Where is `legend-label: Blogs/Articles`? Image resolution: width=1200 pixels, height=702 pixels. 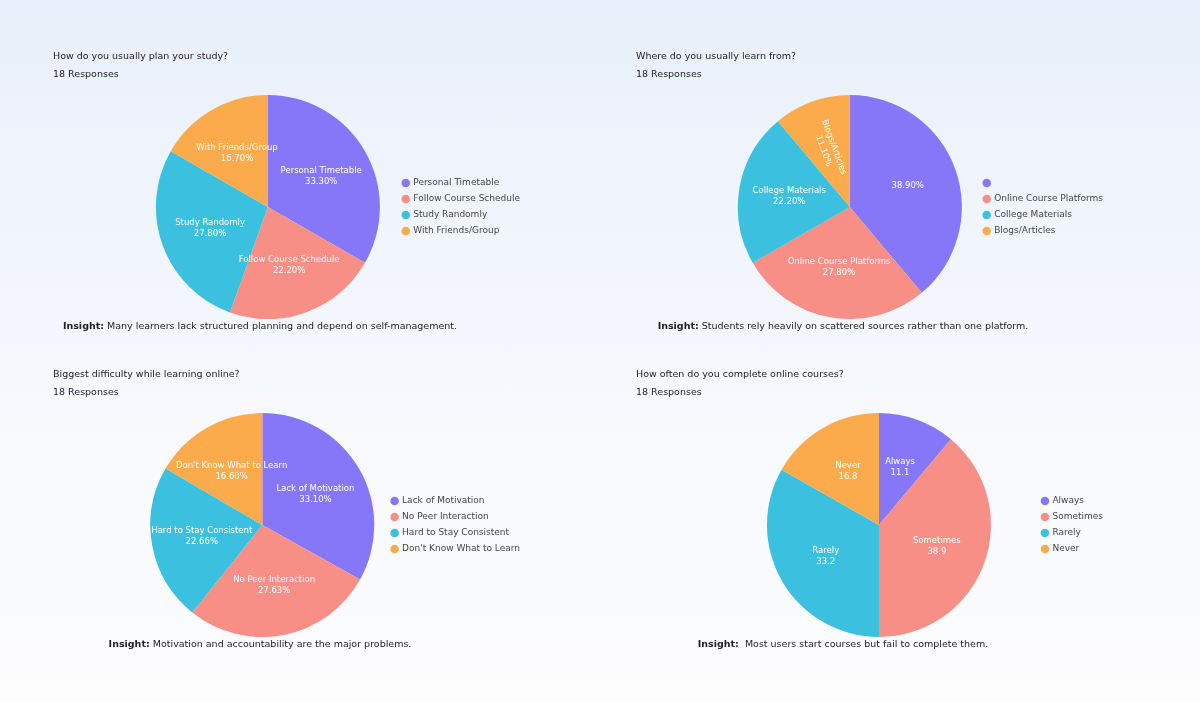 legend-label: Blogs/Articles is located at coordinates (1025, 230).